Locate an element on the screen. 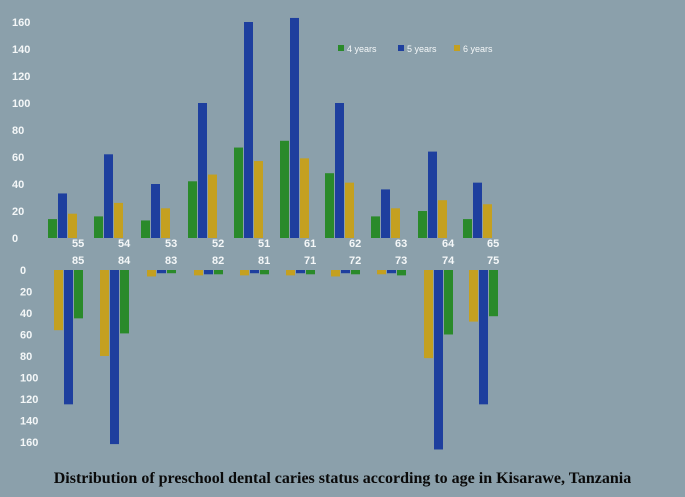 Image resolution: width=685 pixels, height=497 pixels. upper-bar-62-4-years is located at coordinates (329, 205).